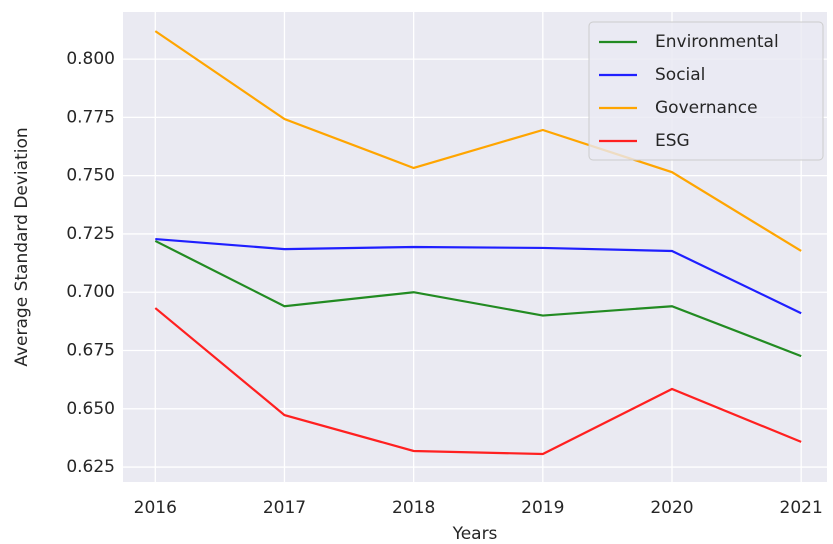 The height and width of the screenshot is (544, 833). Describe the element at coordinates (478, 276) in the screenshot. I see `series-line` at that location.